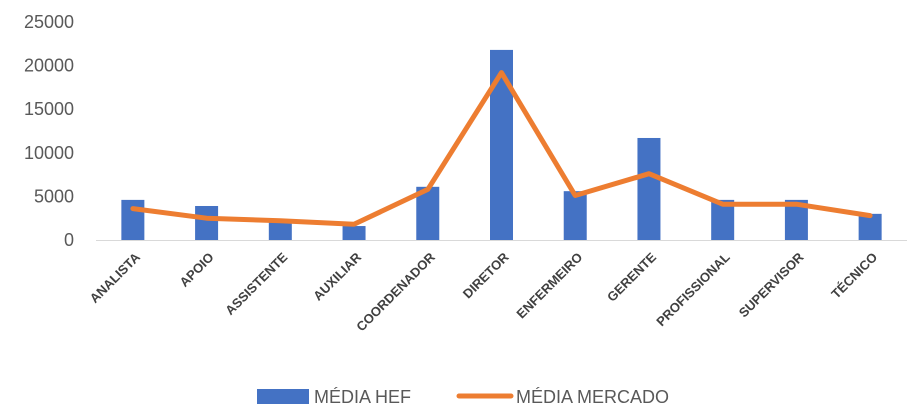  Describe the element at coordinates (463, 397) in the screenshot. I see `legend: MÉDIA HEF MÉDIA MERCADO` at that location.